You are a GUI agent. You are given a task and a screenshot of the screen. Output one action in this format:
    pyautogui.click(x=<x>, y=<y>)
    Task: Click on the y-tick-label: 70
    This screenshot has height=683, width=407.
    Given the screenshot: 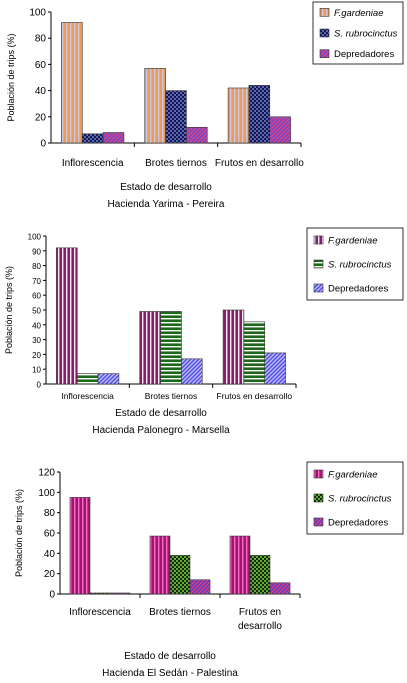 What is the action you would take?
    pyautogui.click(x=36, y=281)
    